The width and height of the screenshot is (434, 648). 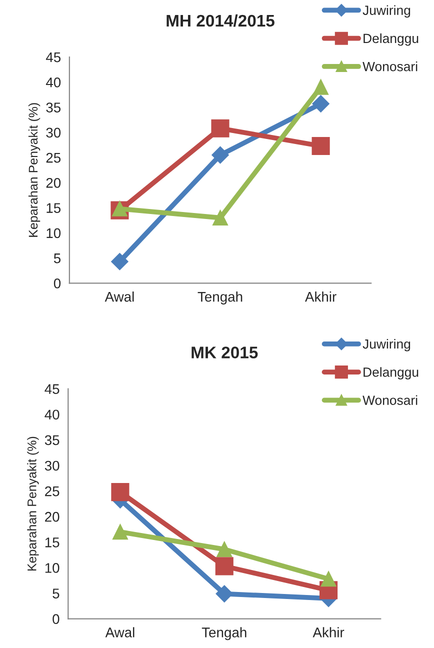 What do you see at coordinates (225, 352) in the screenshot?
I see `chart-title: MK 2015` at bounding box center [225, 352].